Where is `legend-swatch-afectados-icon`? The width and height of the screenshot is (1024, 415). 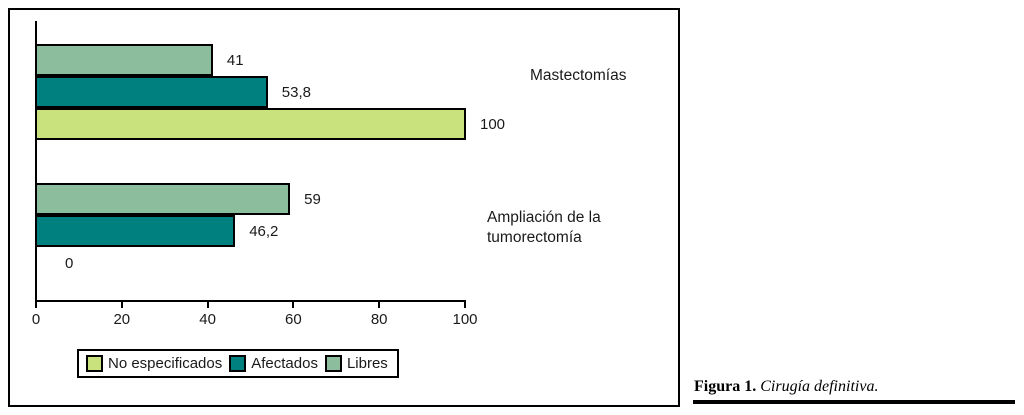
legend-swatch-afectados-icon is located at coordinates (238, 363).